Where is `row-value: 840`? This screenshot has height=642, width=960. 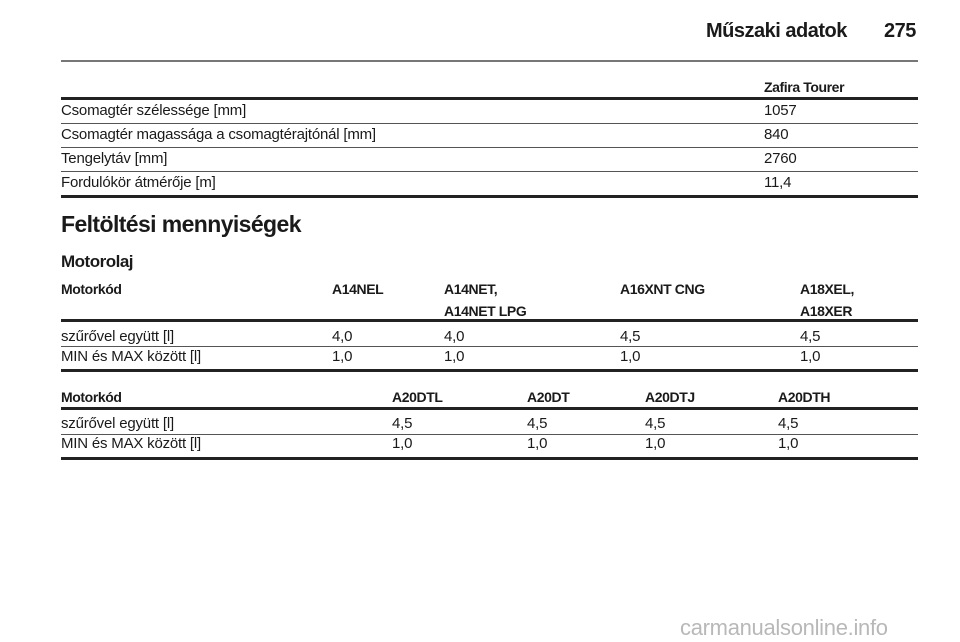 row-value: 840 is located at coordinates (776, 134).